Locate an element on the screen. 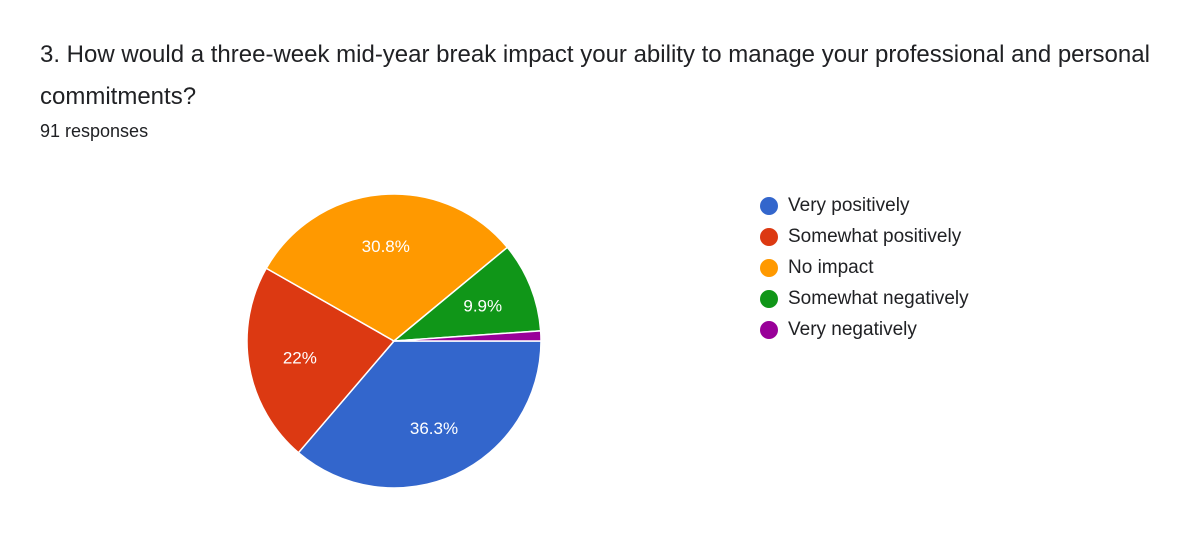 Image resolution: width=1200 pixels, height=544 pixels. legend-label: No impact is located at coordinates (831, 267).